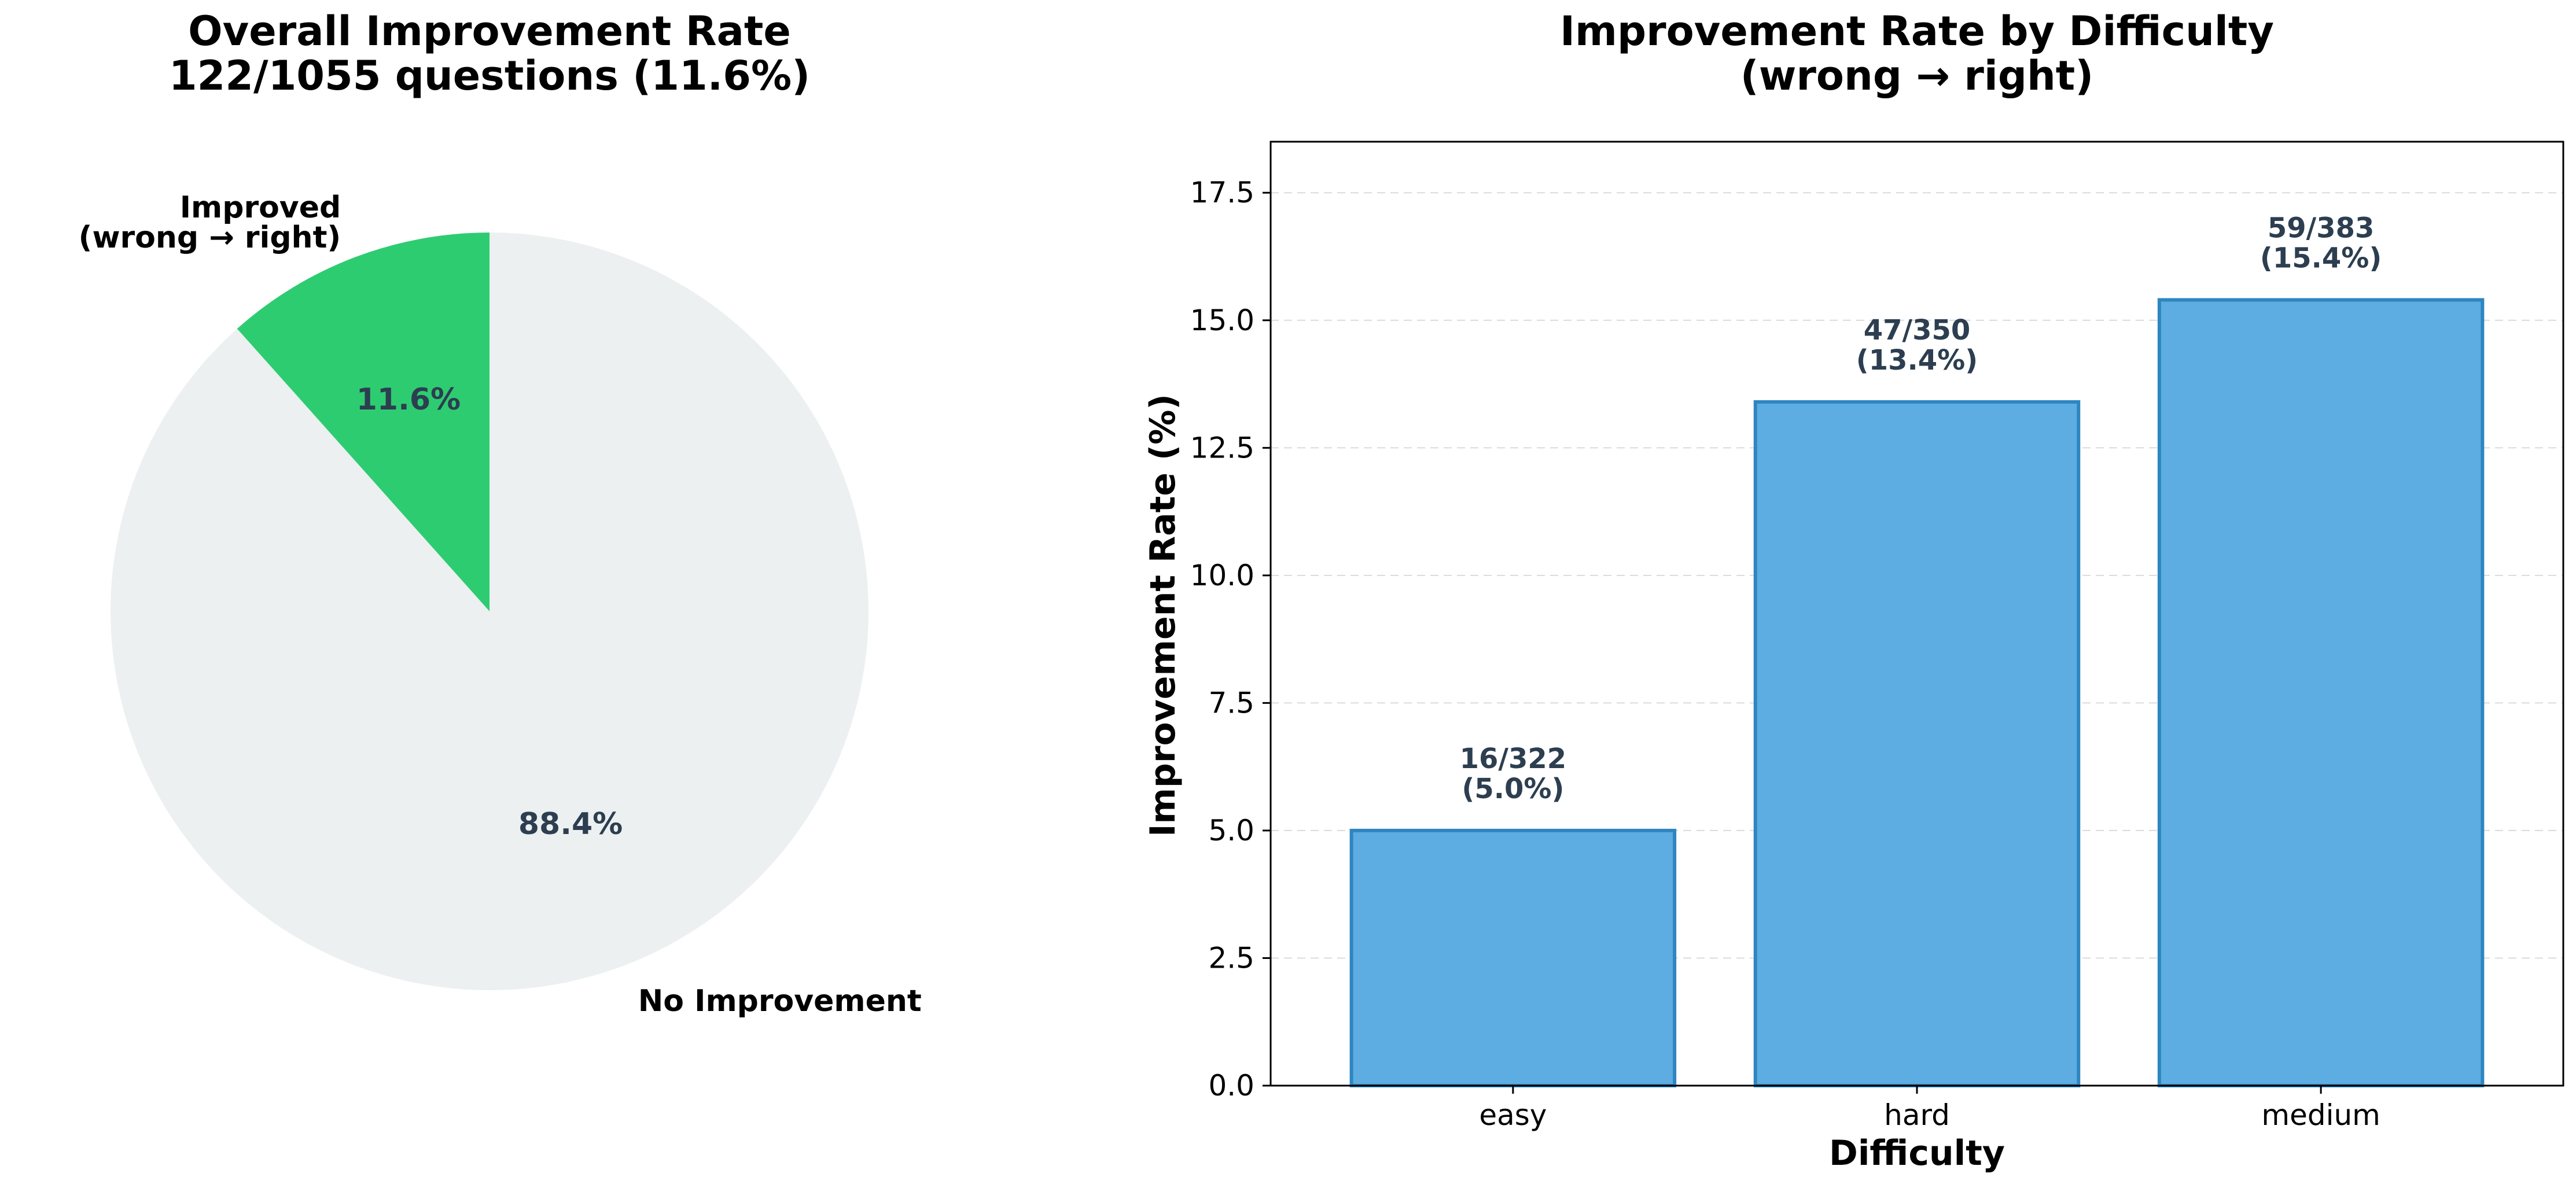 Image resolution: width=2576 pixels, height=1188 pixels. Describe the element at coordinates (1917, 346) in the screenshot. I see `bar-value-label-hard: 47/350 (13.4%)` at that location.